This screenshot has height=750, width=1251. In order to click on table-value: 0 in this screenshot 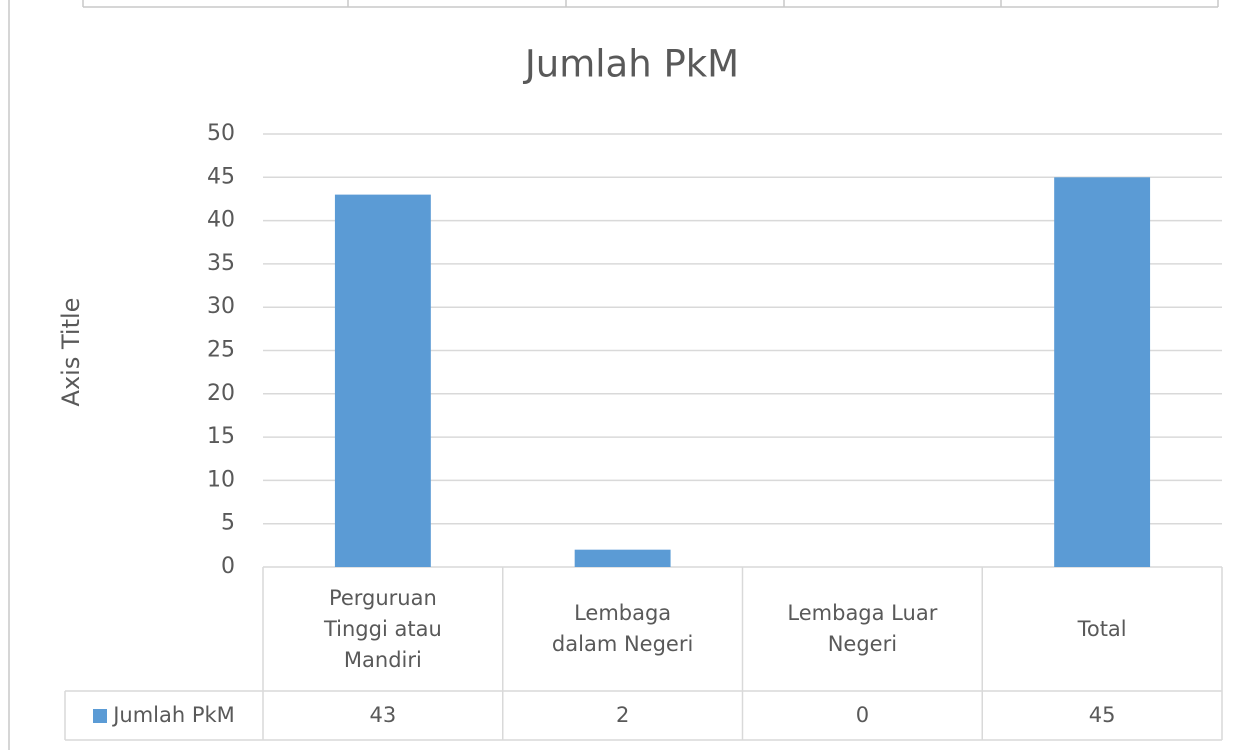, I will do `click(863, 715)`.